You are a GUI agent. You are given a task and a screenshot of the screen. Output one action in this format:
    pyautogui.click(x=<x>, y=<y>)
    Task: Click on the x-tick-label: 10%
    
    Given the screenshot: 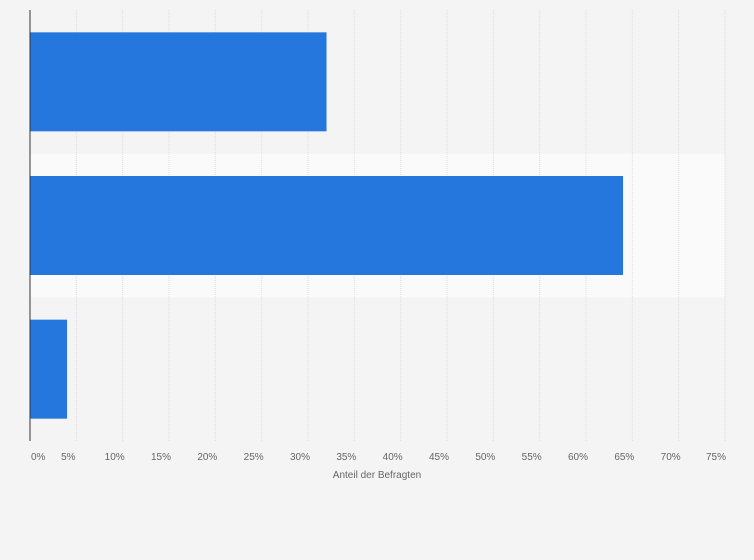 What is the action you would take?
    pyautogui.click(x=115, y=457)
    